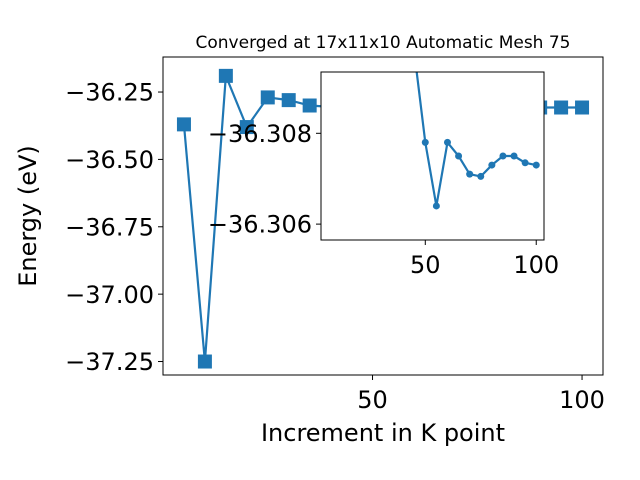 The width and height of the screenshot is (640, 480). Describe the element at coordinates (28, 216) in the screenshot. I see `main-y-axis-label: Energy (eV)` at that location.